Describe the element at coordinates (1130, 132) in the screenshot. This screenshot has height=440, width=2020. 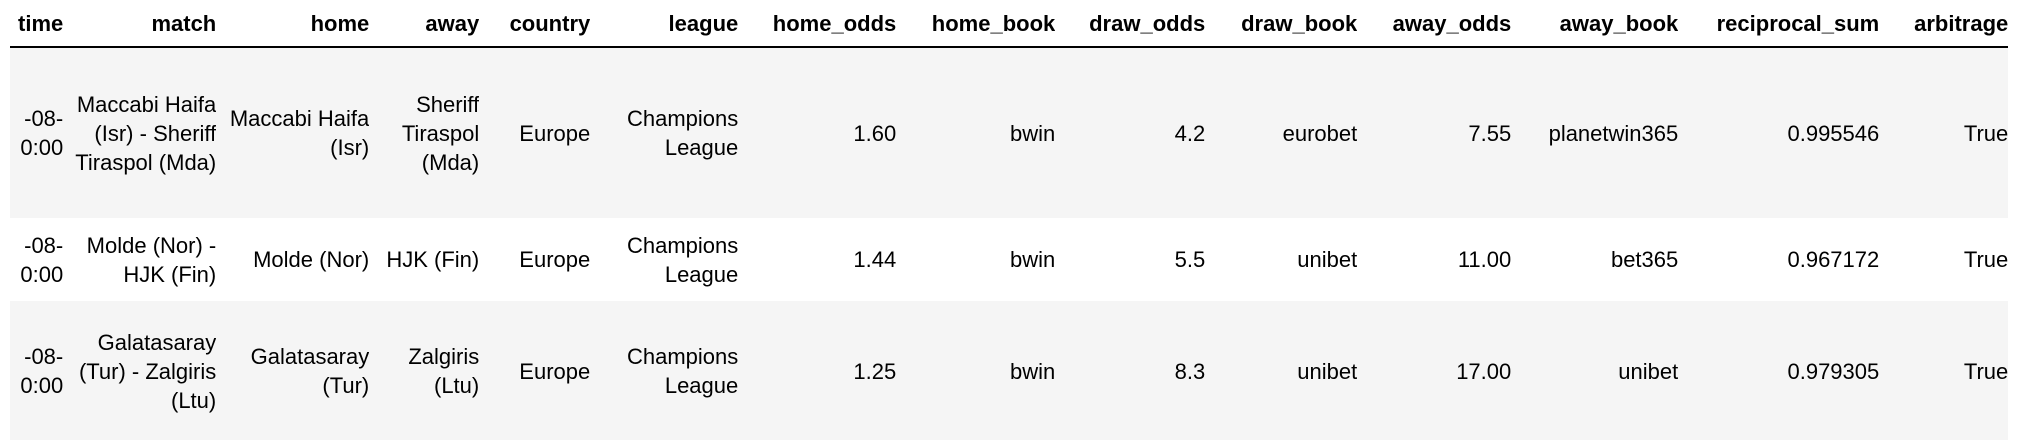
I see `table-cell: 4.2` at that location.